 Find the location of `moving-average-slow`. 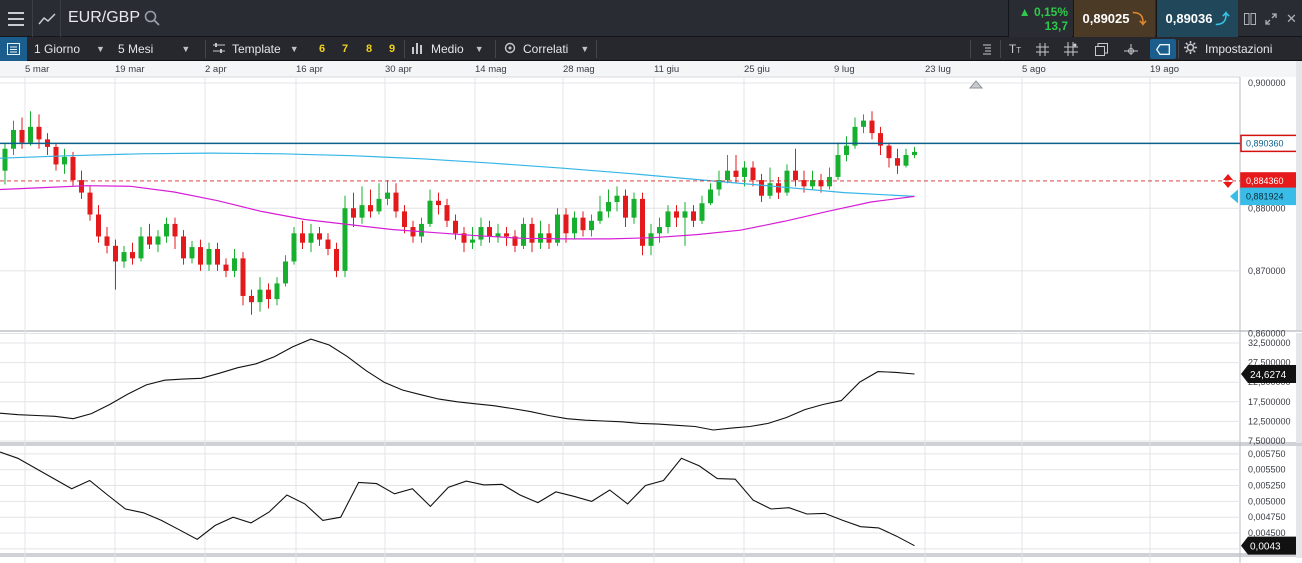

moving-average-slow is located at coordinates (457, 212).